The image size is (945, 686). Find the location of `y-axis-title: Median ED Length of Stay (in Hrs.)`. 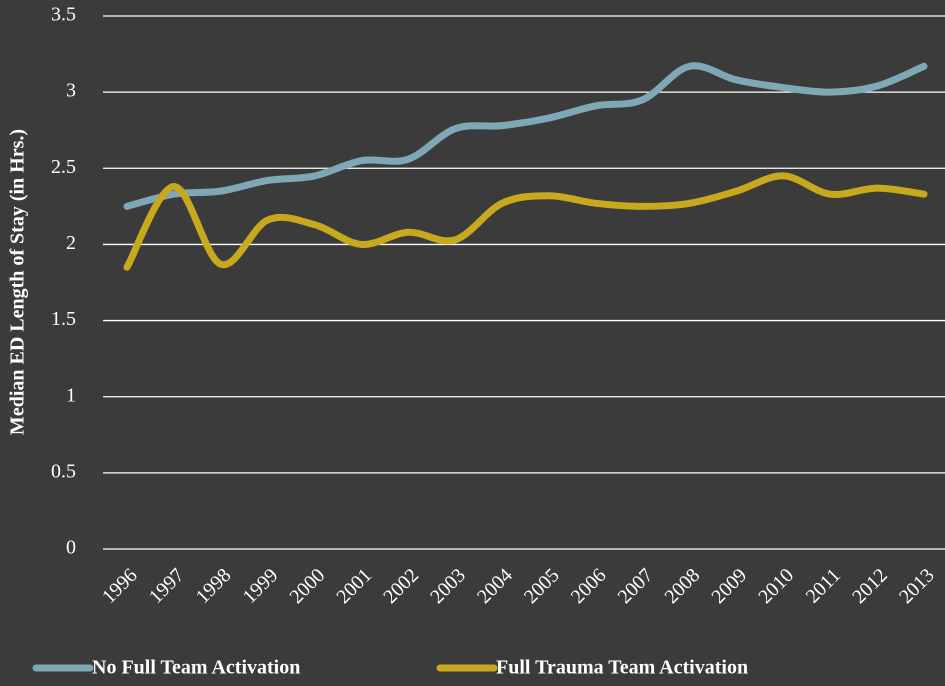

y-axis-title: Median ED Length of Stay (in Hrs.) is located at coordinates (18, 282).